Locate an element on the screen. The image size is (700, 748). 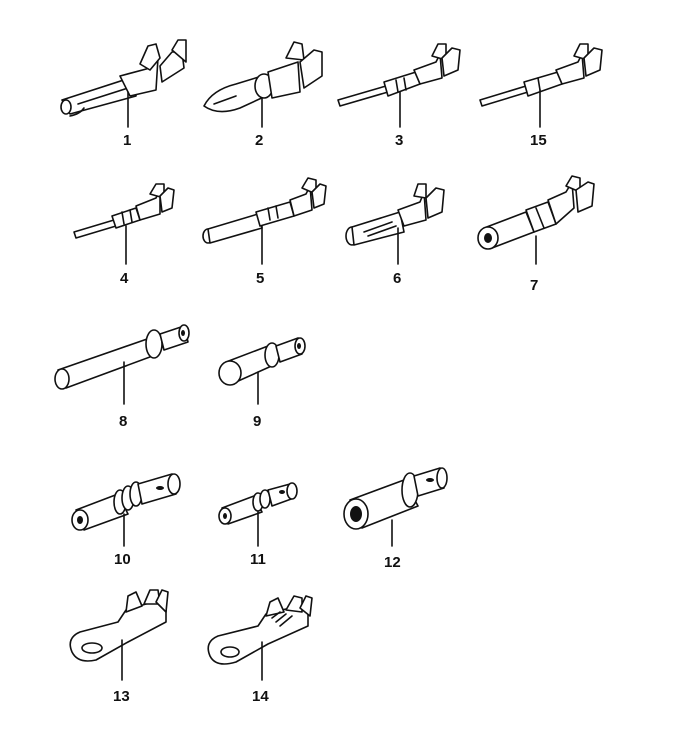
part-4-illustration is located at coordinates (124, 224).